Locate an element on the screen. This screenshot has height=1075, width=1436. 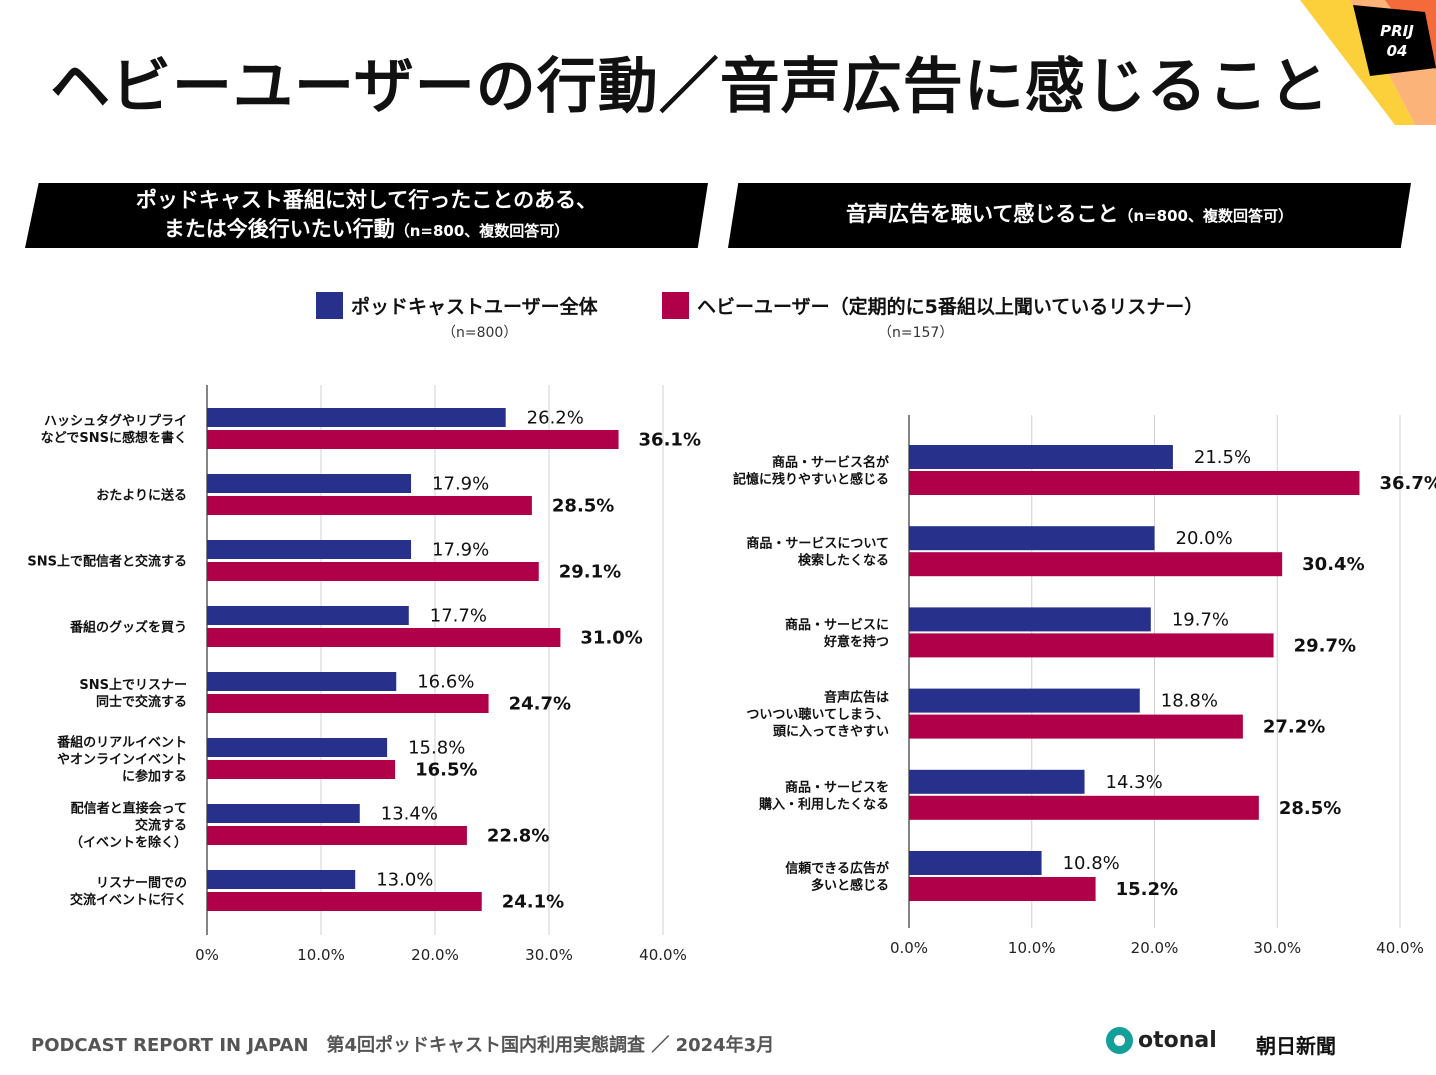
banner-line: ポッドキャスト番組に対して行ったことのある、 is located at coordinates (366, 199).